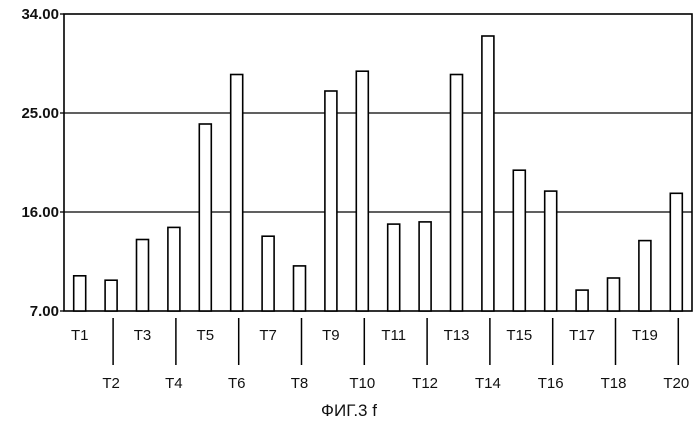  I want to click on bar-t13, so click(457, 193).